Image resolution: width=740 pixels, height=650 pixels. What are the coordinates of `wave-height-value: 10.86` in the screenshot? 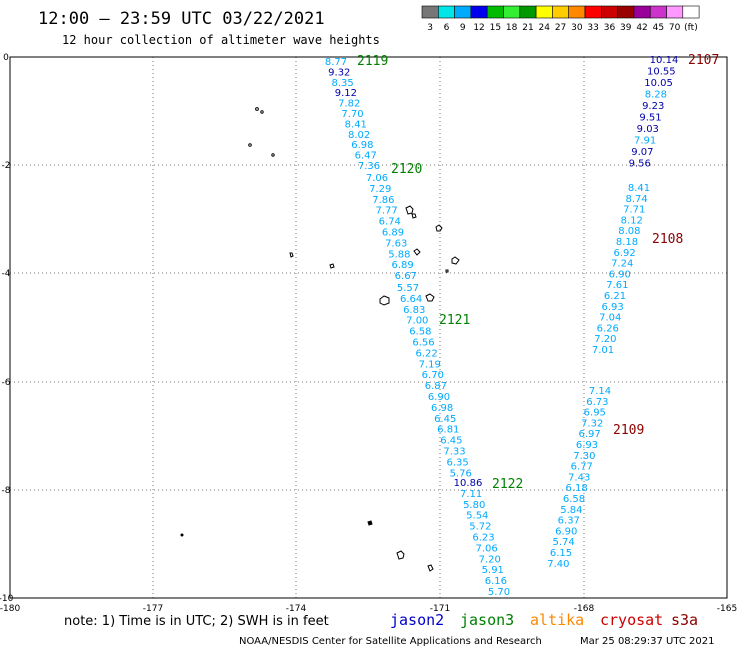 It's located at (468, 483).